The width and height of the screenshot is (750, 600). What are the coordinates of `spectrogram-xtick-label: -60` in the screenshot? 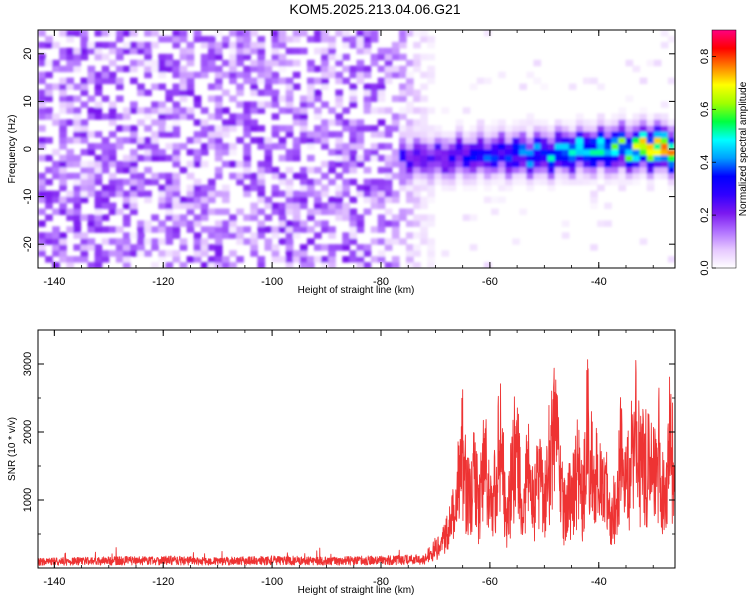 It's located at (490, 282).